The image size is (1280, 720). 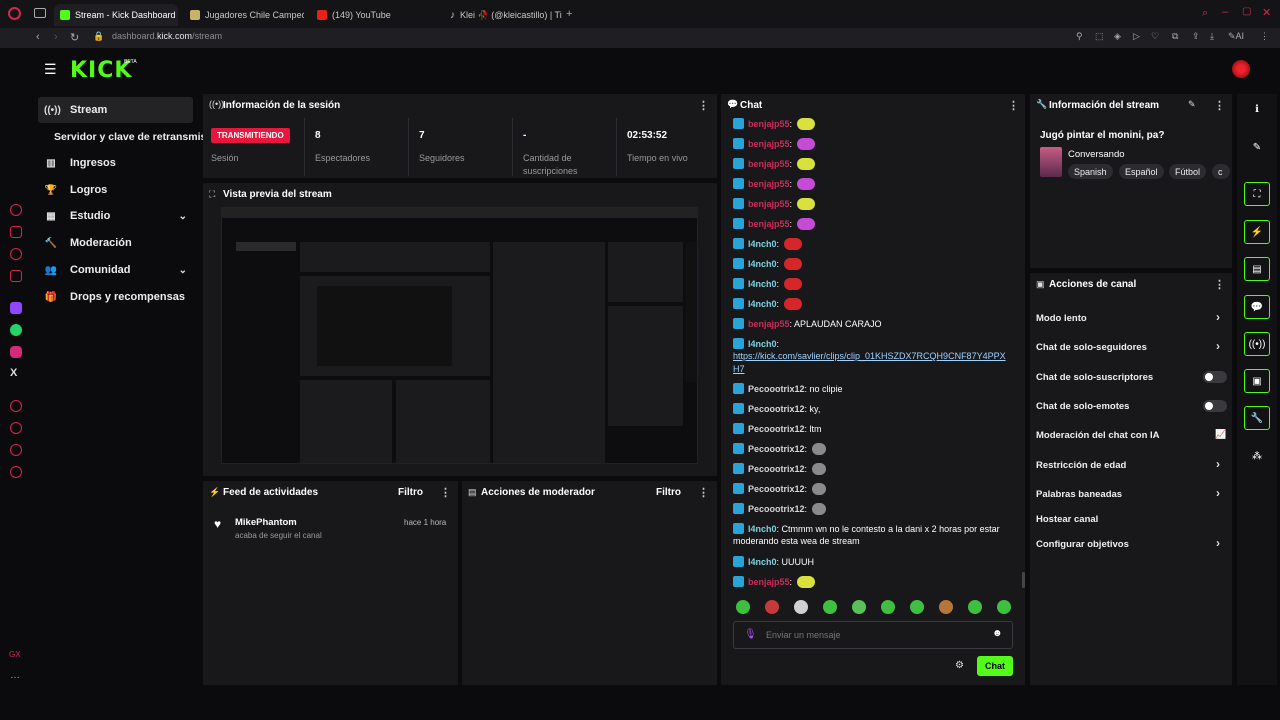 I want to click on nav-item-server-key: Servidor y clave de retransmisión, so click(x=129, y=137).